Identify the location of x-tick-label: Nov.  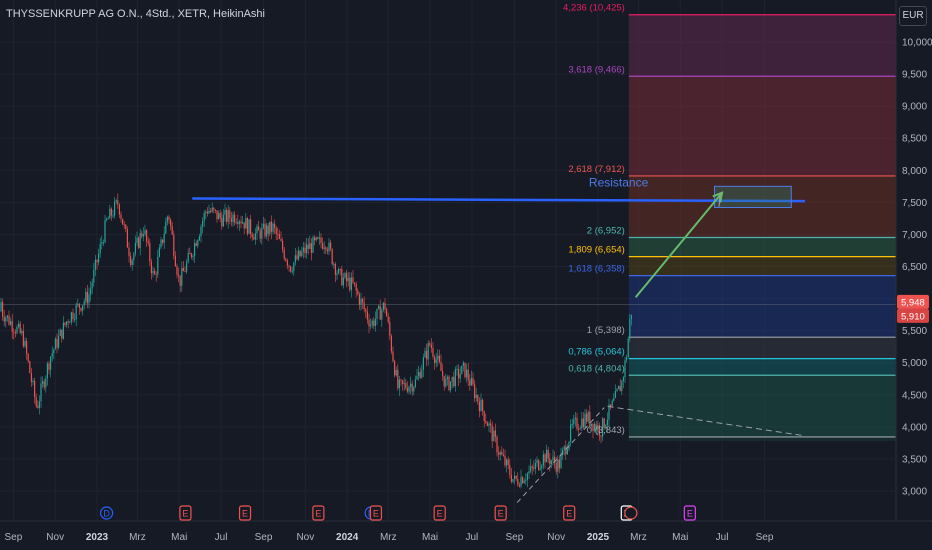
(305, 537).